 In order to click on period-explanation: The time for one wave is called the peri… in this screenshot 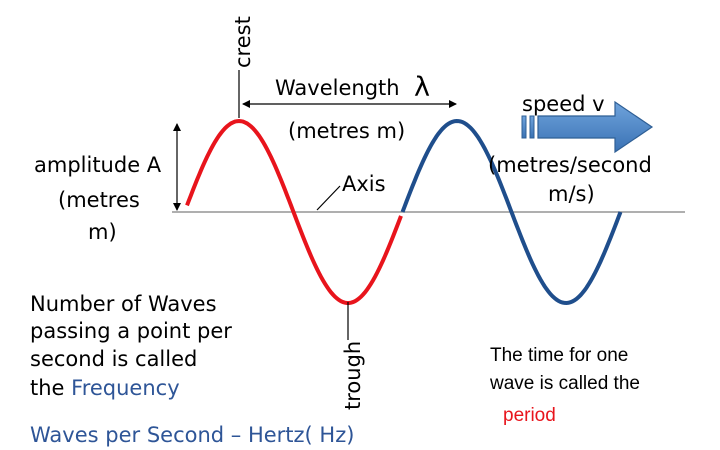, I will do `click(564, 385)`.